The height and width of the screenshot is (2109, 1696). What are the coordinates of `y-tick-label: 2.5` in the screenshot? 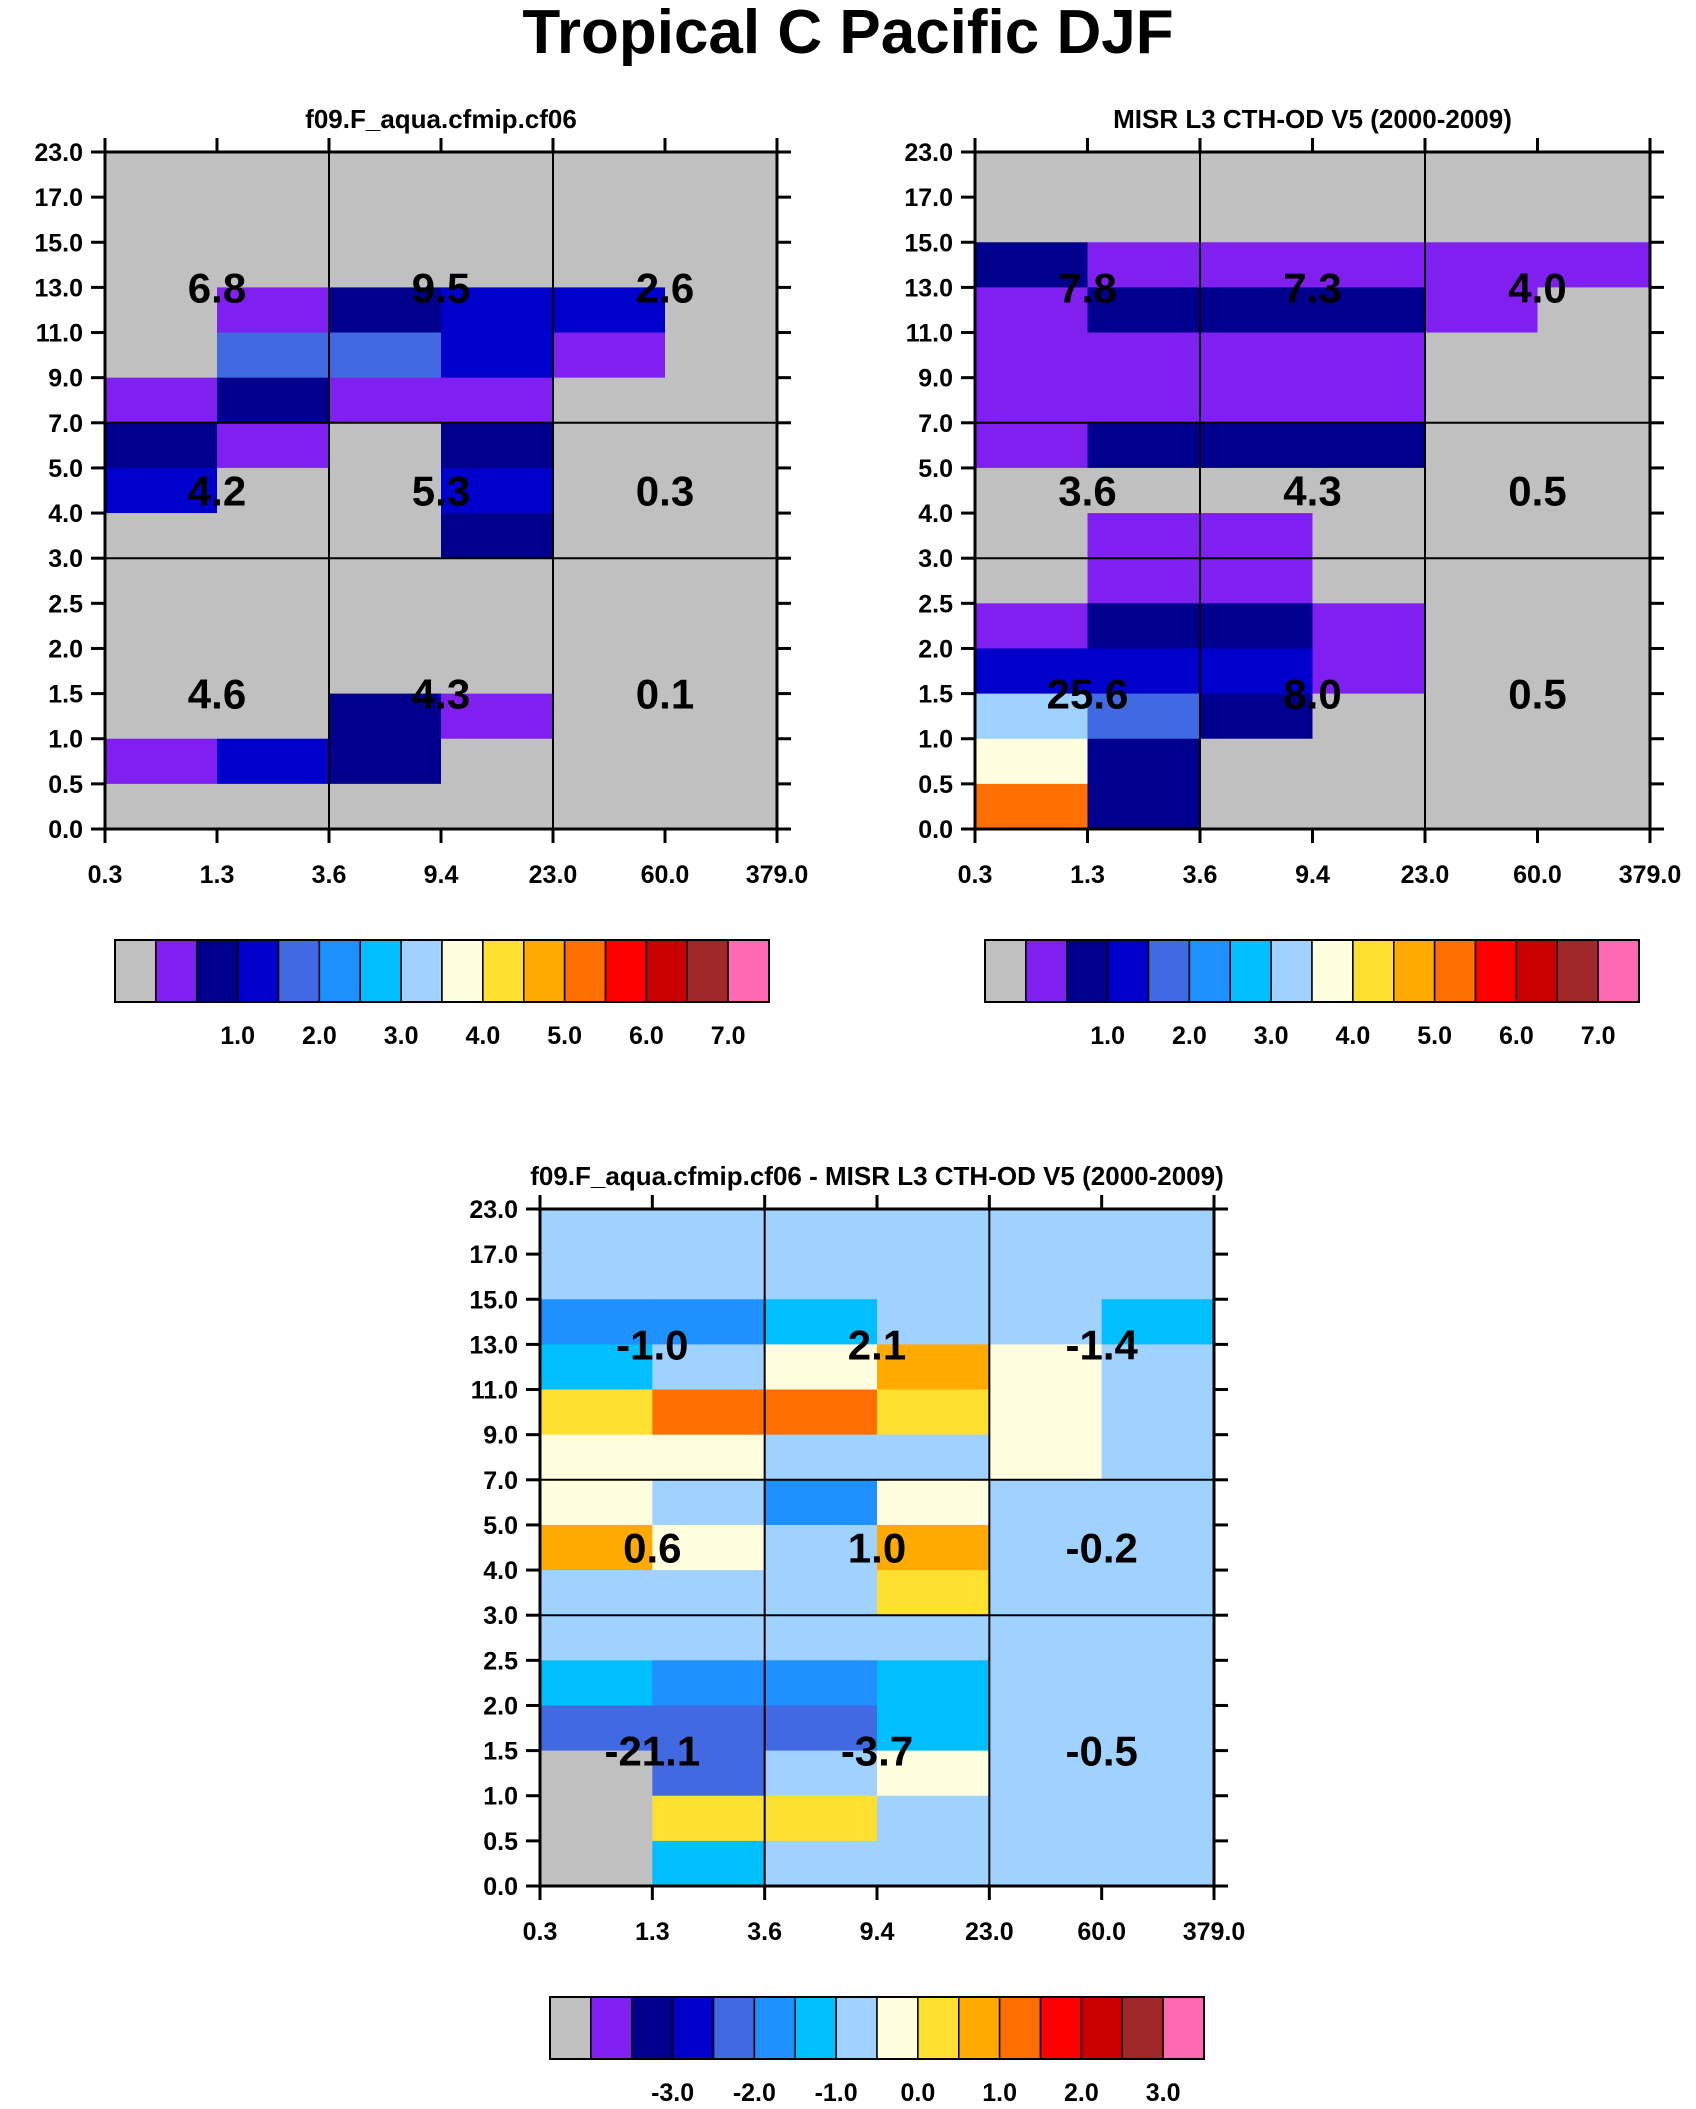 It's located at (935, 604).